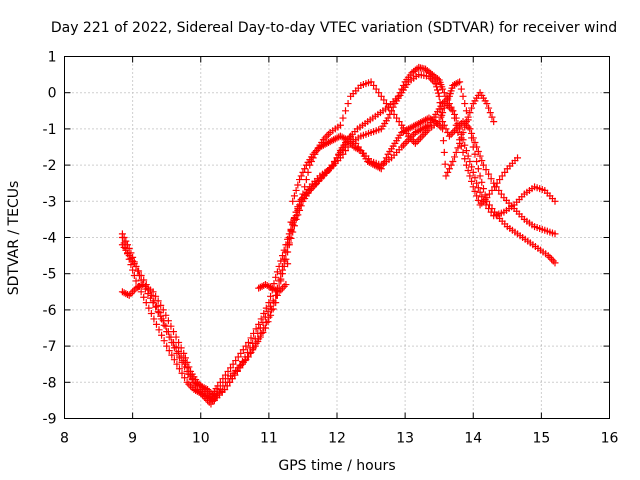 The height and width of the screenshot is (480, 640). I want to click on y-tick-label: 1, so click(52, 58).